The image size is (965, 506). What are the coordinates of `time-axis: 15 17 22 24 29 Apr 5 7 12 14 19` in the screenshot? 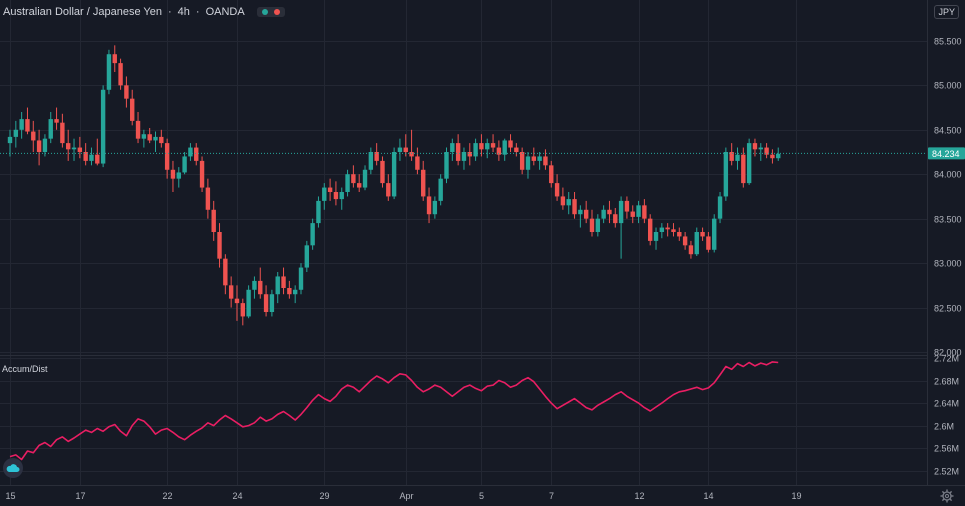 It's located at (403, 496).